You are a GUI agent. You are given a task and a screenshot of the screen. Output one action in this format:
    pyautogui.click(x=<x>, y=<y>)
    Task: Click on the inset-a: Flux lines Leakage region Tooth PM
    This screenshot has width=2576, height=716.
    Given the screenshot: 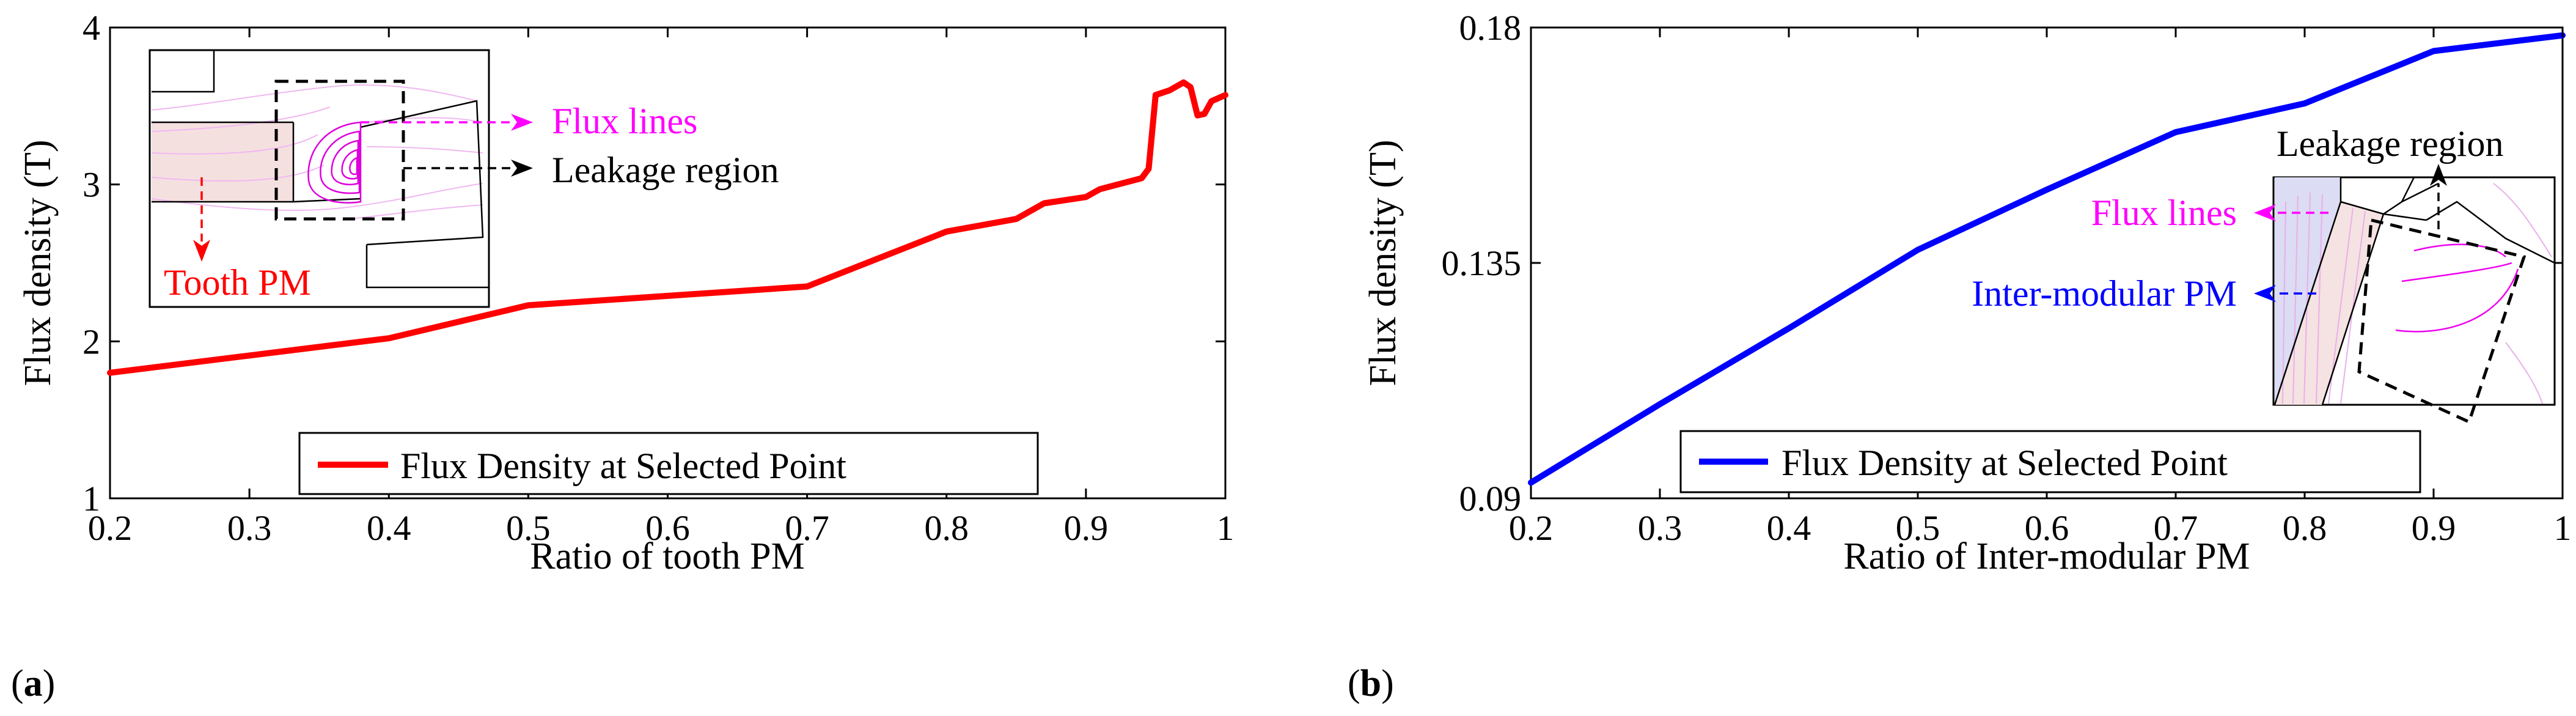 What is the action you would take?
    pyautogui.click(x=464, y=178)
    